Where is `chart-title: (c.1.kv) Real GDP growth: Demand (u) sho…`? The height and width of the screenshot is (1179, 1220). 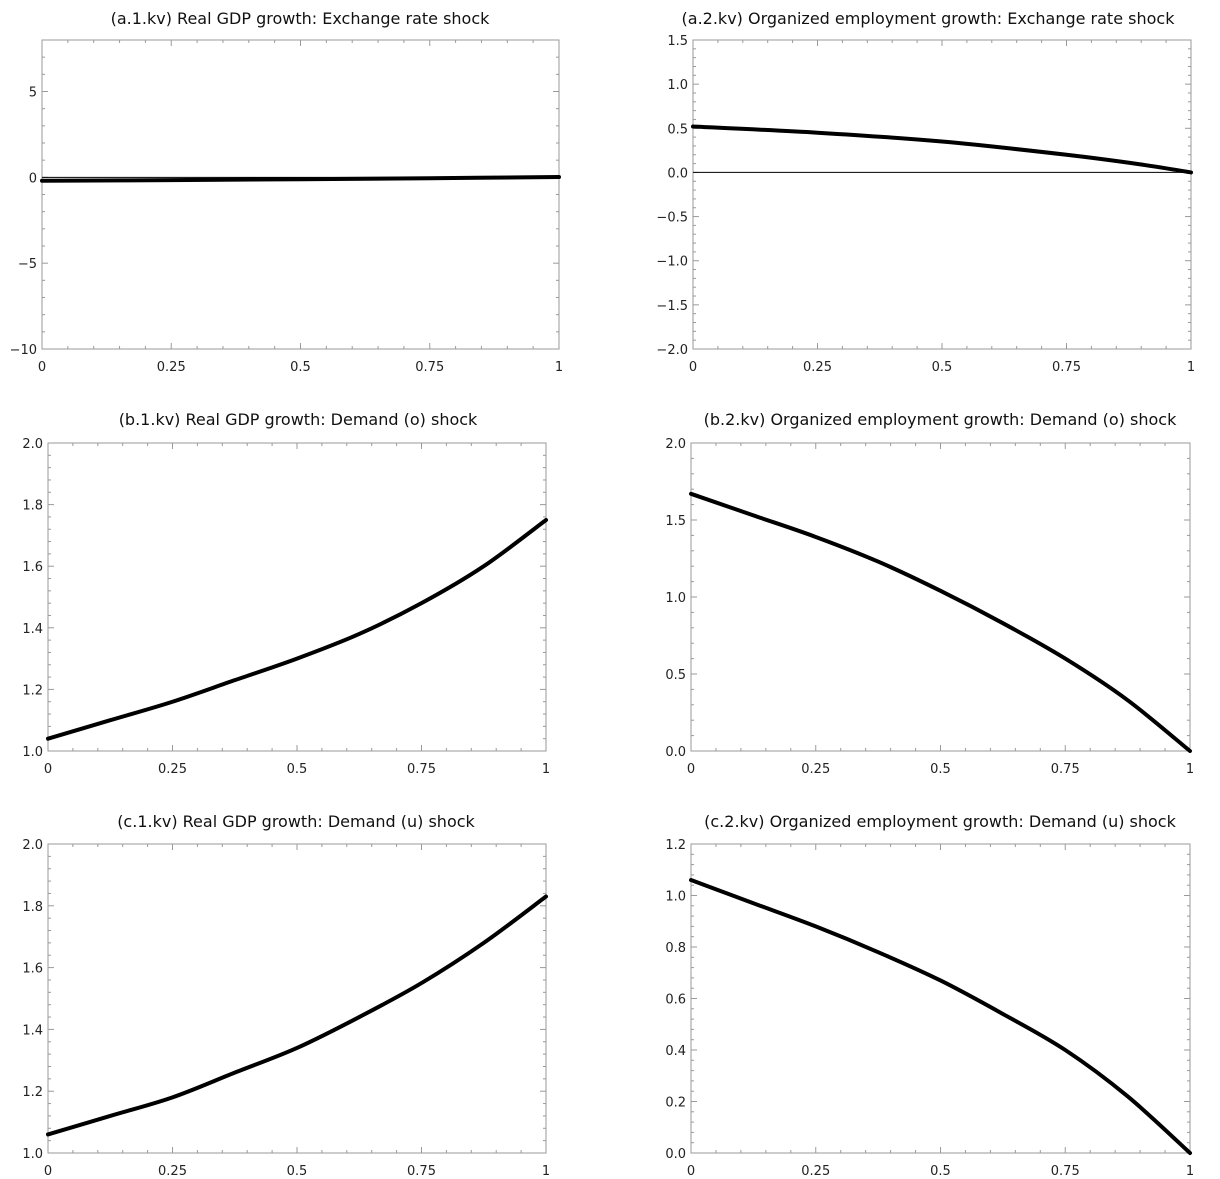
chart-title: (c.1.kv) Real GDP growth: Demand (u) sho… is located at coordinates (296, 821).